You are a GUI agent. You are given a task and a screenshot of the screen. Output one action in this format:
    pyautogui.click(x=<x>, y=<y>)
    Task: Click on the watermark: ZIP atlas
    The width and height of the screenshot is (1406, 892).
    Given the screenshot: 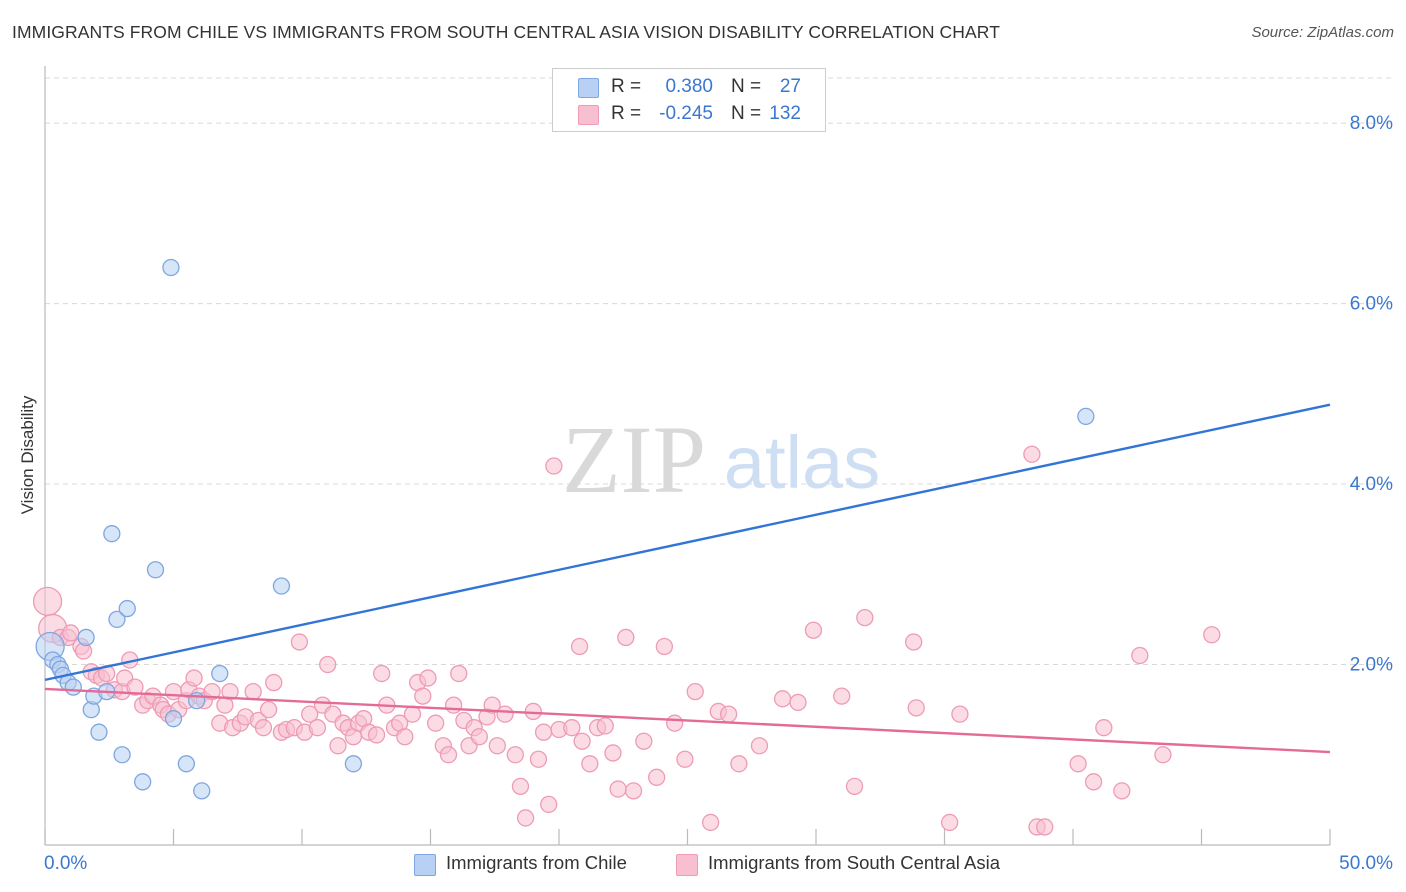 What is the action you would take?
    pyautogui.click(x=721, y=459)
    